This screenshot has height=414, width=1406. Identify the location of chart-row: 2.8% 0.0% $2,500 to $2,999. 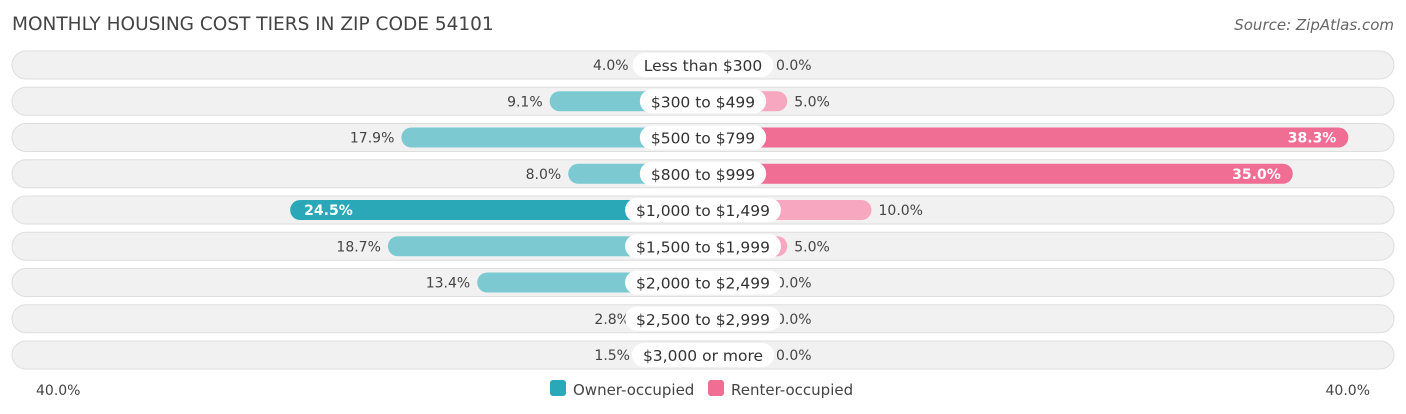
(703, 319).